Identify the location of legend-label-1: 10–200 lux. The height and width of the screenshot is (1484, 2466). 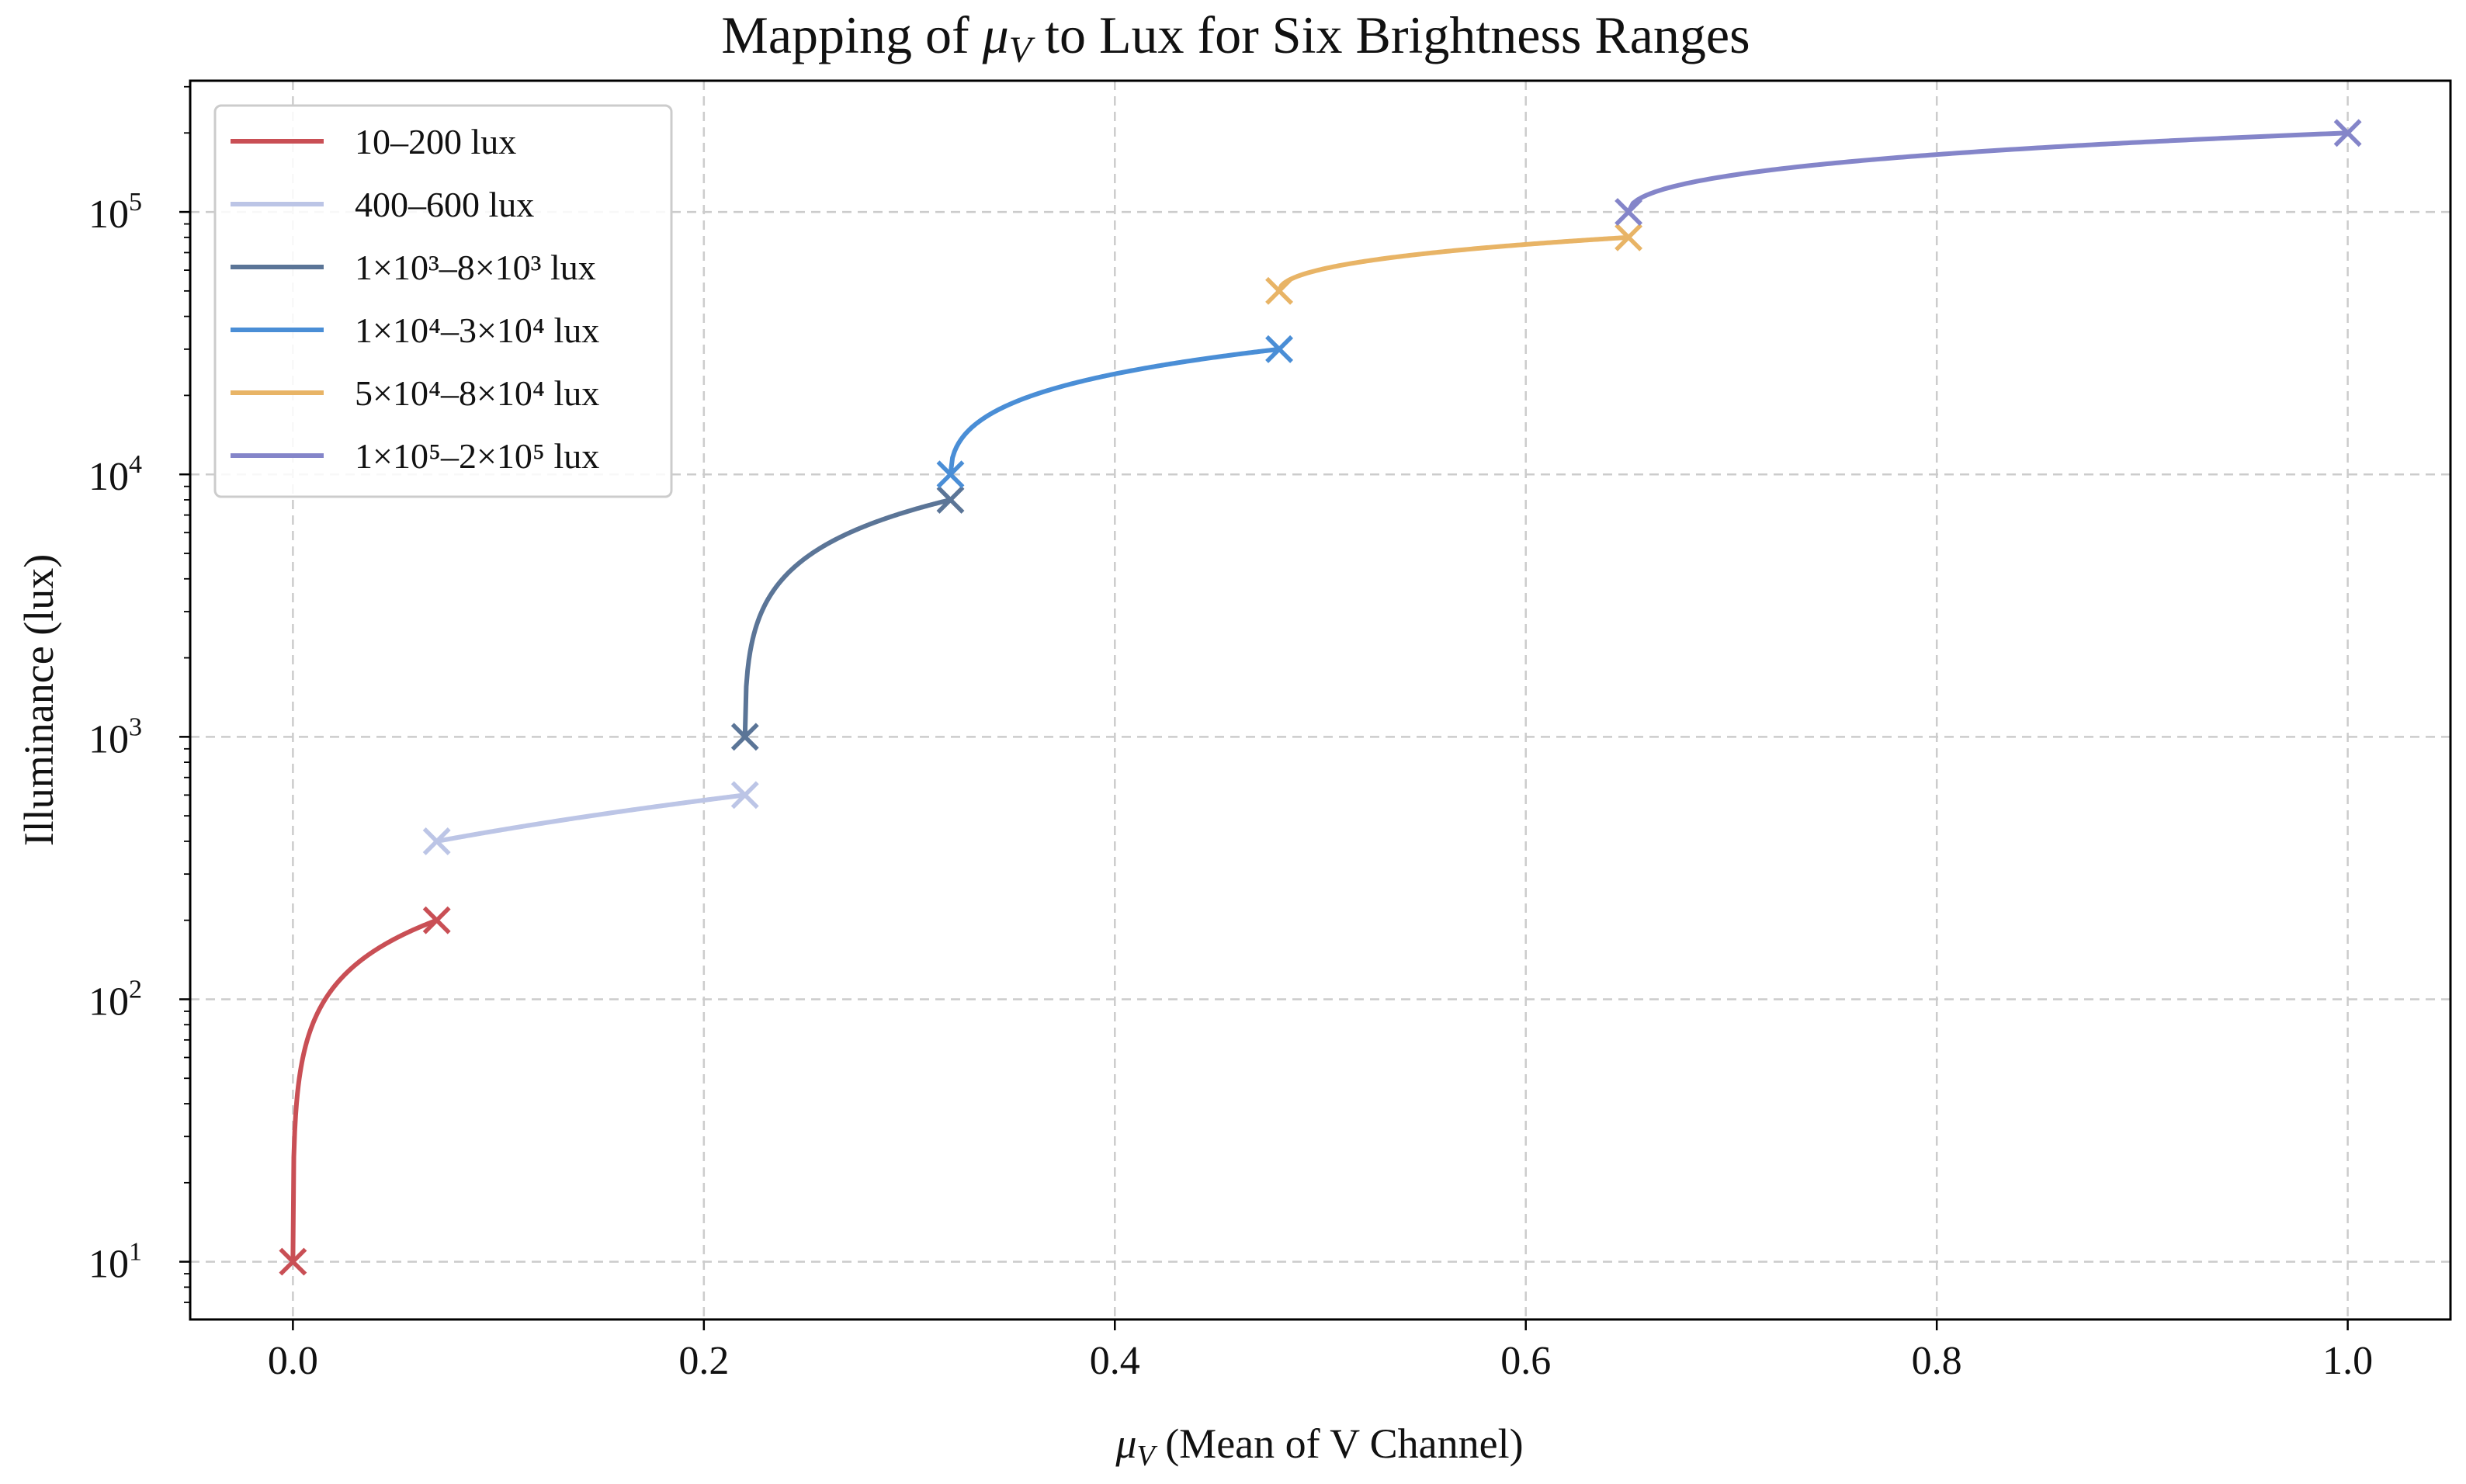
(435, 142).